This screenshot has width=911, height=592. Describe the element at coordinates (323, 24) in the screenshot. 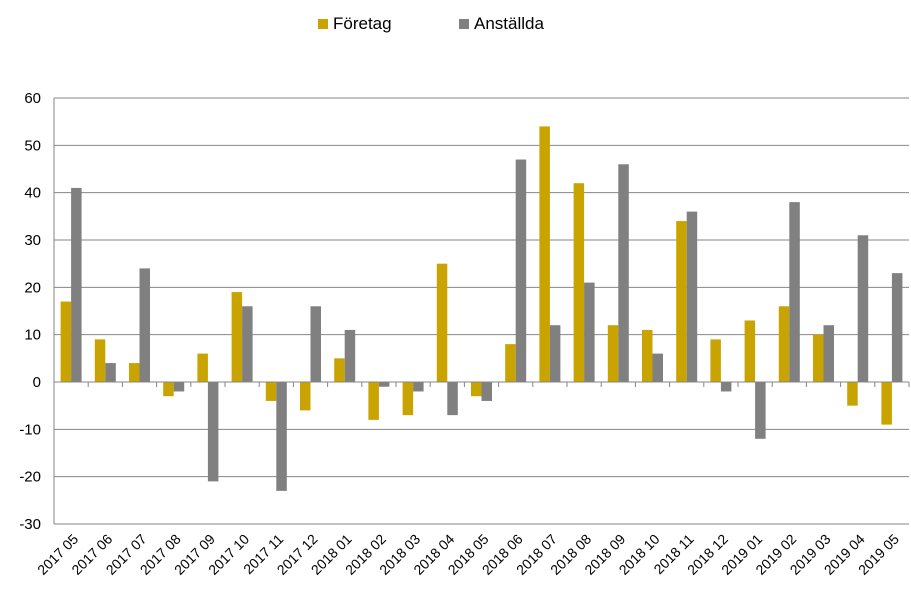

I see `legend-swatch-foretag` at that location.